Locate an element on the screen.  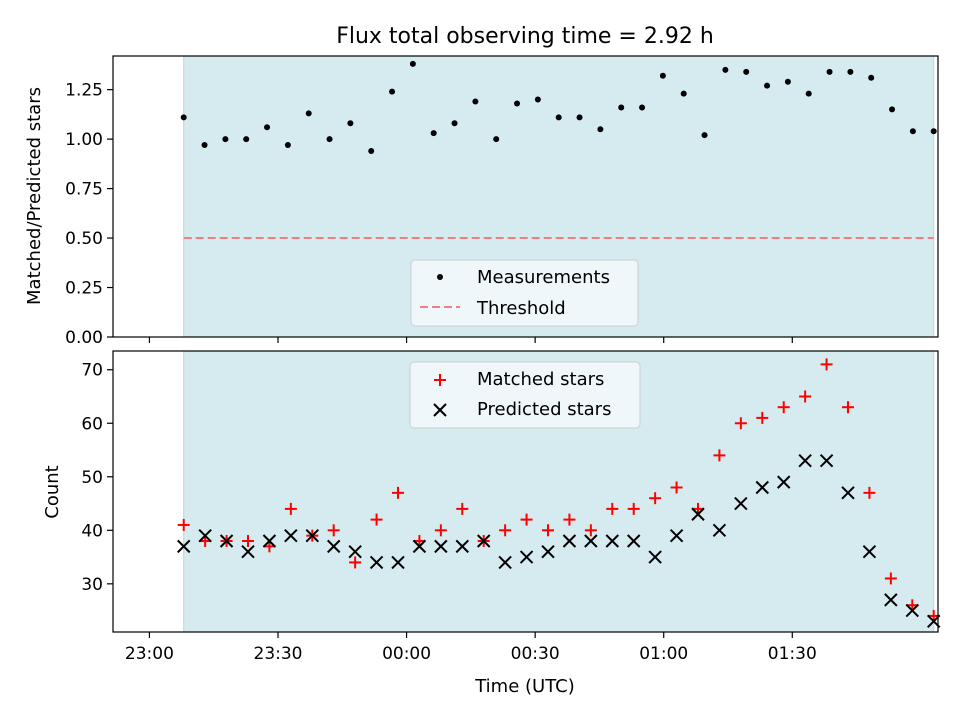
x-tick-label: 23:00 is located at coordinates (149, 654).